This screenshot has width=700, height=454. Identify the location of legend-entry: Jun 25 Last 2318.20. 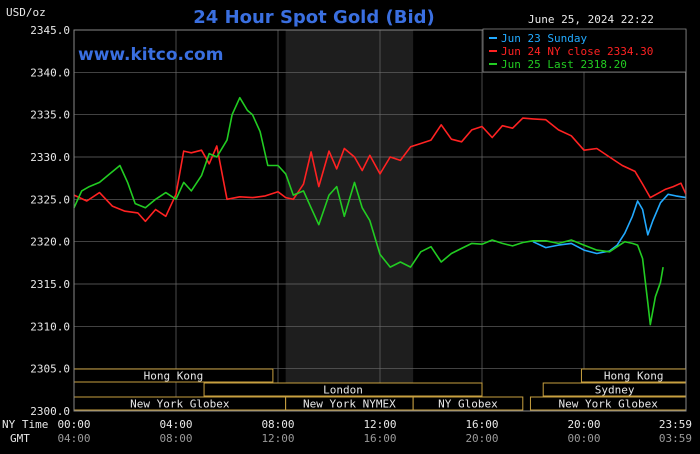
(564, 64).